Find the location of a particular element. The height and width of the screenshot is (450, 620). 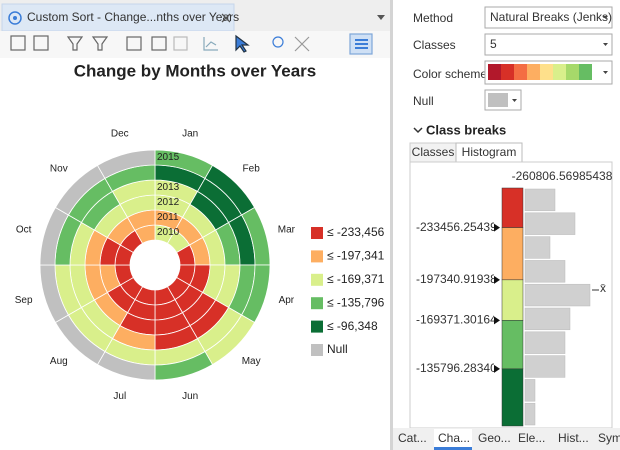

break-label: -233456.25439 is located at coordinates (456, 227).